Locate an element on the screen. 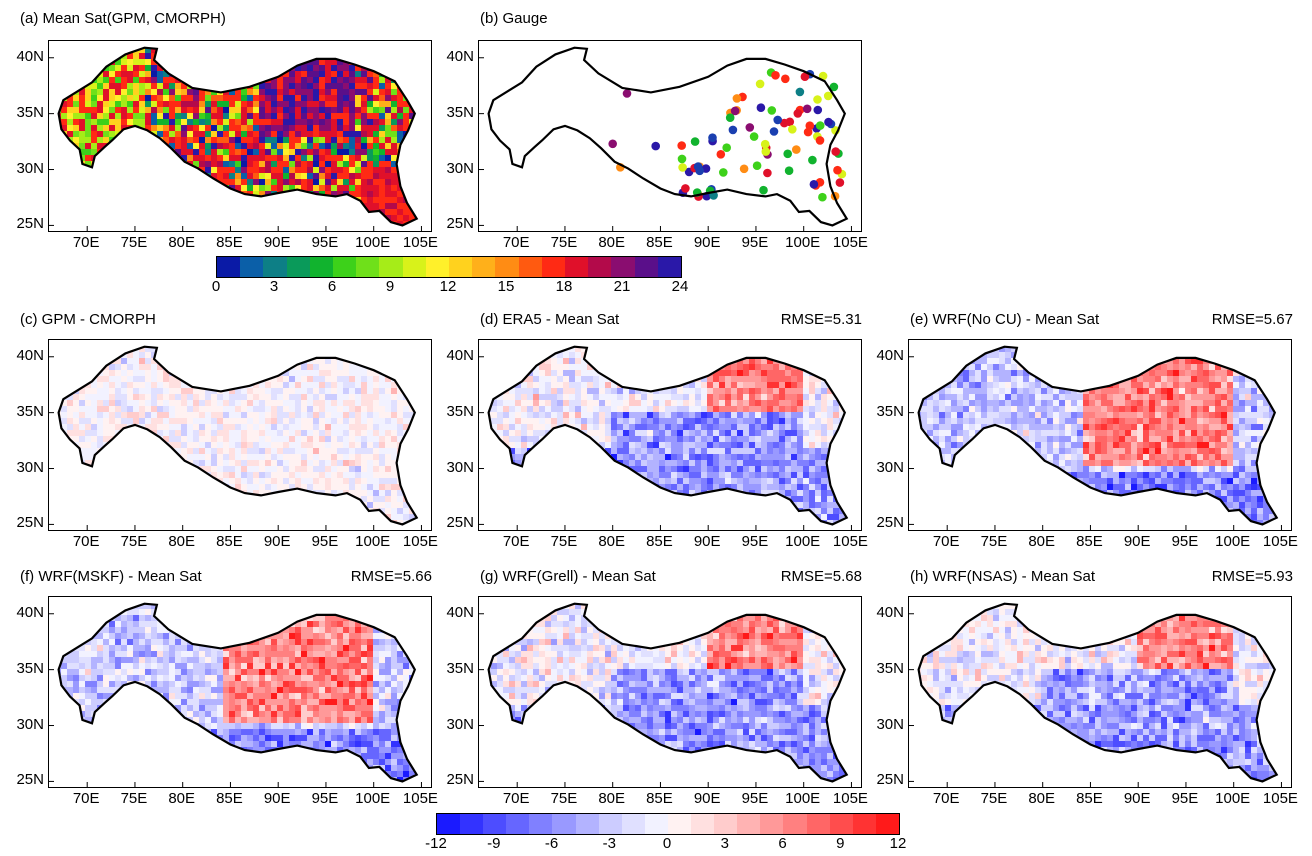  colorbar-tick-label: 21 is located at coordinates (622, 286).